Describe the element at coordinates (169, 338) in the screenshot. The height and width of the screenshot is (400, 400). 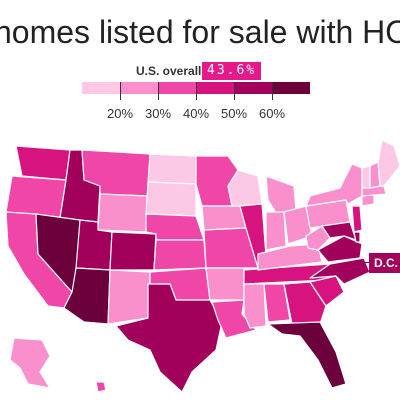
I see `state-texas` at that location.